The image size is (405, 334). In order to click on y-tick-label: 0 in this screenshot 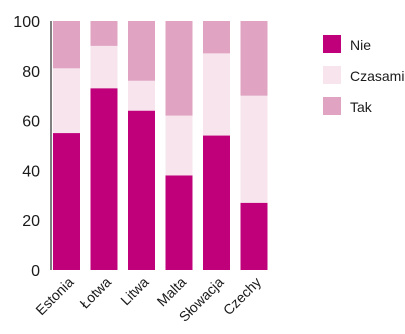, I will do `click(35, 271)`.